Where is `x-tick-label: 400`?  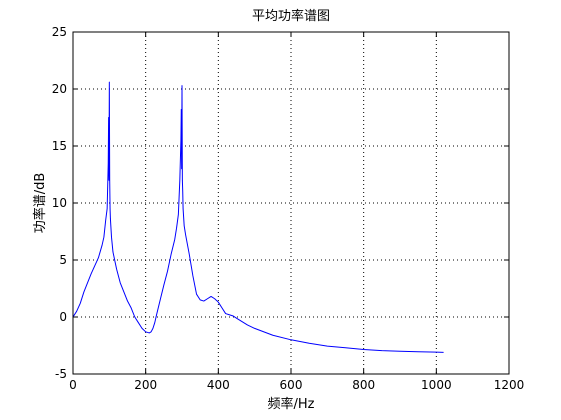
x-tick-label: 400 is located at coordinates (218, 385).